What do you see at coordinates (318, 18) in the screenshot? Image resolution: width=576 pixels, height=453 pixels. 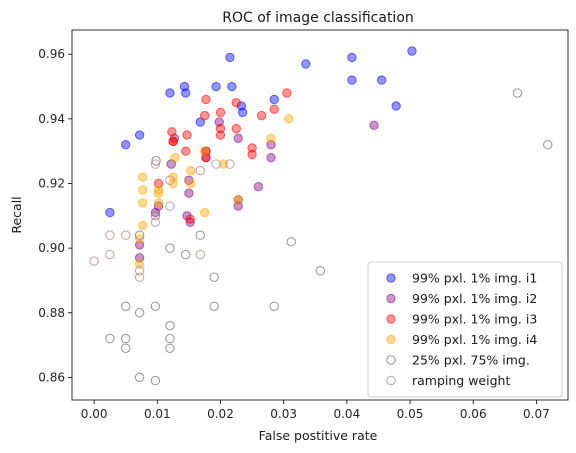 I see `chart-title: ROC of image classification` at bounding box center [318, 18].